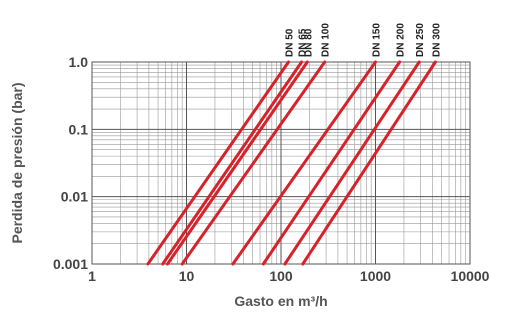 The height and width of the screenshot is (322, 512). Describe the element at coordinates (187, 276) in the screenshot. I see `x-tick-label: 10` at that location.